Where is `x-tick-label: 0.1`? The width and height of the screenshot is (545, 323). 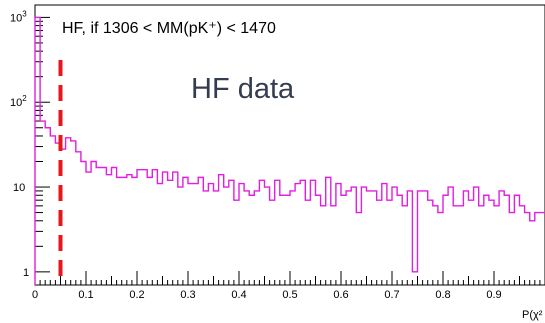
x-tick-label: 0.1 is located at coordinates (85, 295).